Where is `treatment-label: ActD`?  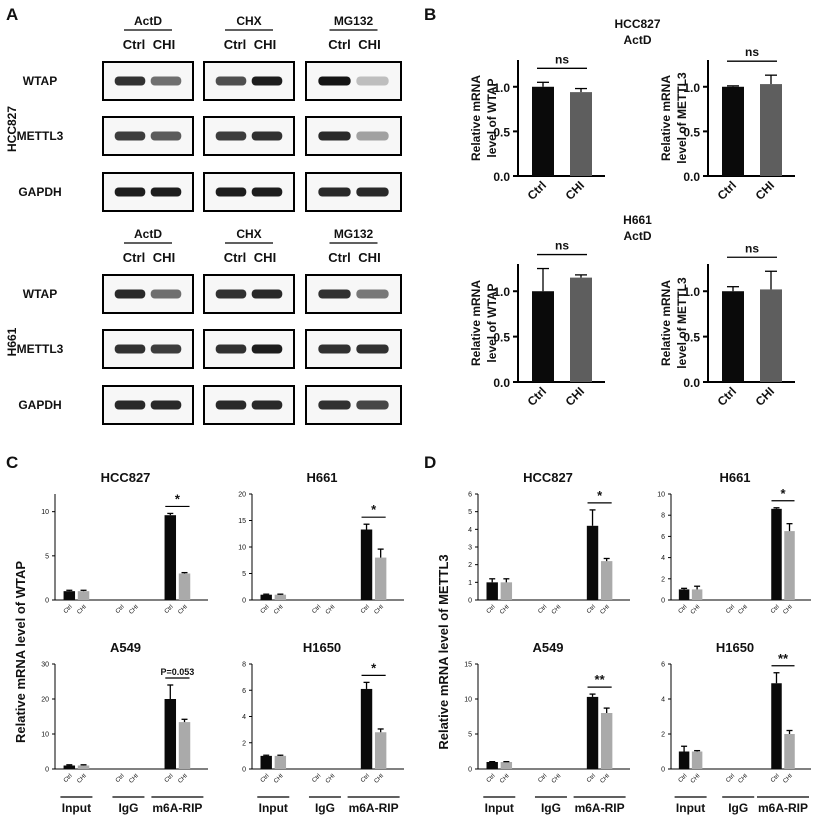
treatment-label: ActD is located at coordinates (148, 234).